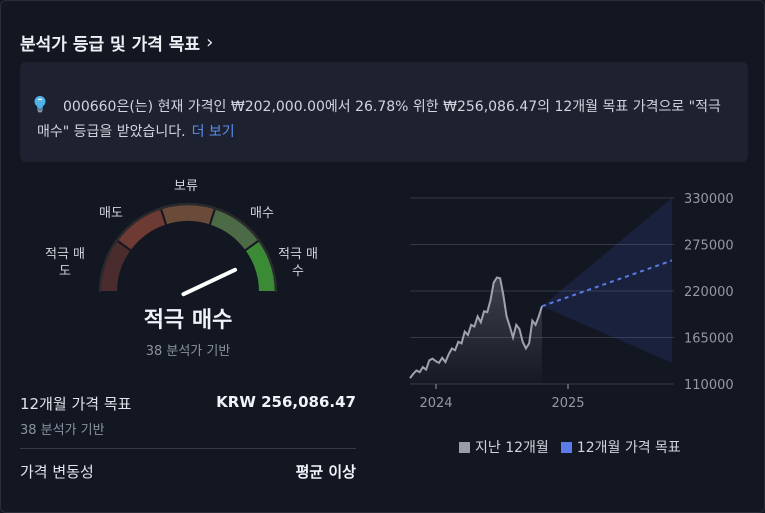 The width and height of the screenshot is (765, 513). What do you see at coordinates (709, 385) in the screenshot?
I see `y-tick-label: 110000` at bounding box center [709, 385].